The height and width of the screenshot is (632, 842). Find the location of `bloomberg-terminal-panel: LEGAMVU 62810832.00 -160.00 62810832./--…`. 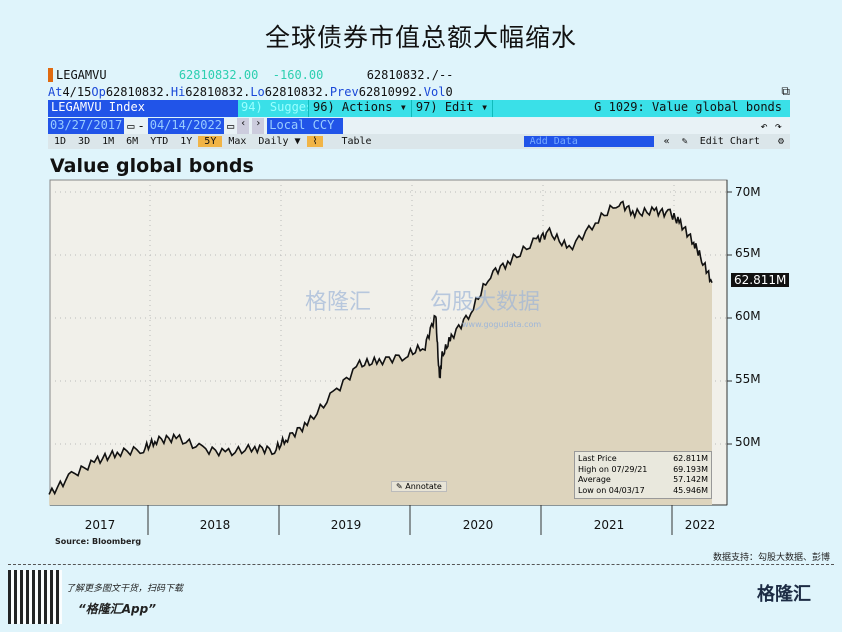

bloomberg-terminal-panel: LEGAMVU 62810832.00 -160.00 62810832./--… is located at coordinates (419, 107).